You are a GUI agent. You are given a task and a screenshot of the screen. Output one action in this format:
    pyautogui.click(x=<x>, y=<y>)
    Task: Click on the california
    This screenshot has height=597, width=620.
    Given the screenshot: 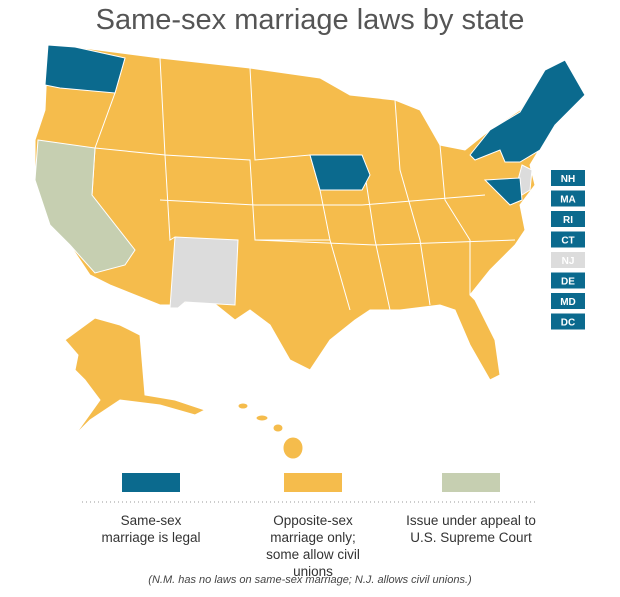 What is the action you would take?
    pyautogui.click(x=85, y=206)
    